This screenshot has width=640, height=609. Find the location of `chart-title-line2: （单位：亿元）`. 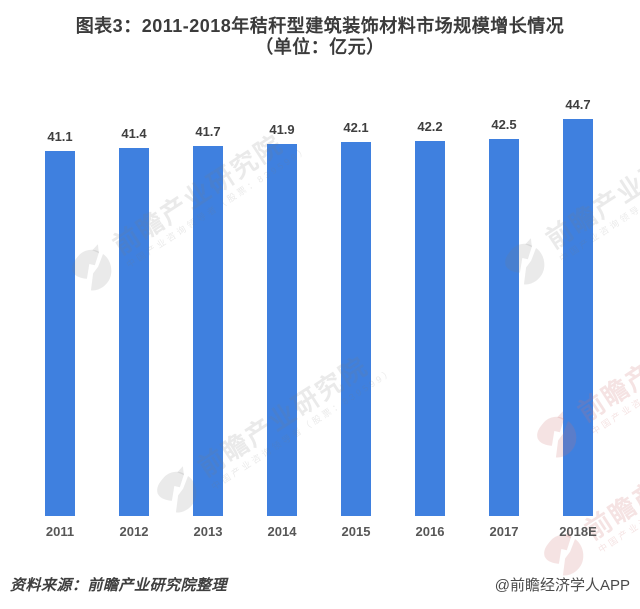

chart-title-line2: （单位：亿元） is located at coordinates (320, 47).